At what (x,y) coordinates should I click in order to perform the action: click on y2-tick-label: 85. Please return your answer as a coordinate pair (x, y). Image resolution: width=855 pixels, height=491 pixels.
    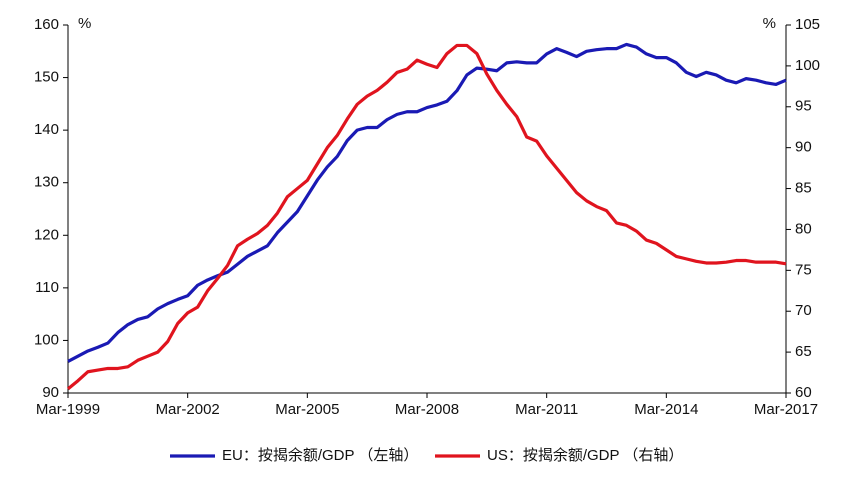
    Looking at the image, I should click on (803, 188).